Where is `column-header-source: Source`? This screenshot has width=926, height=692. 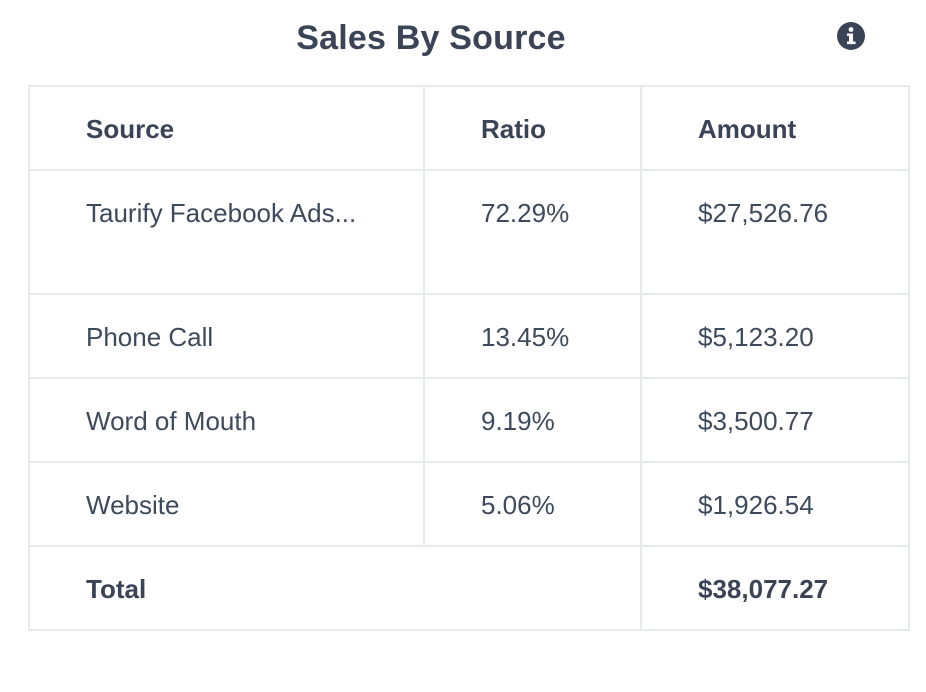 column-header-source: Source is located at coordinates (226, 128).